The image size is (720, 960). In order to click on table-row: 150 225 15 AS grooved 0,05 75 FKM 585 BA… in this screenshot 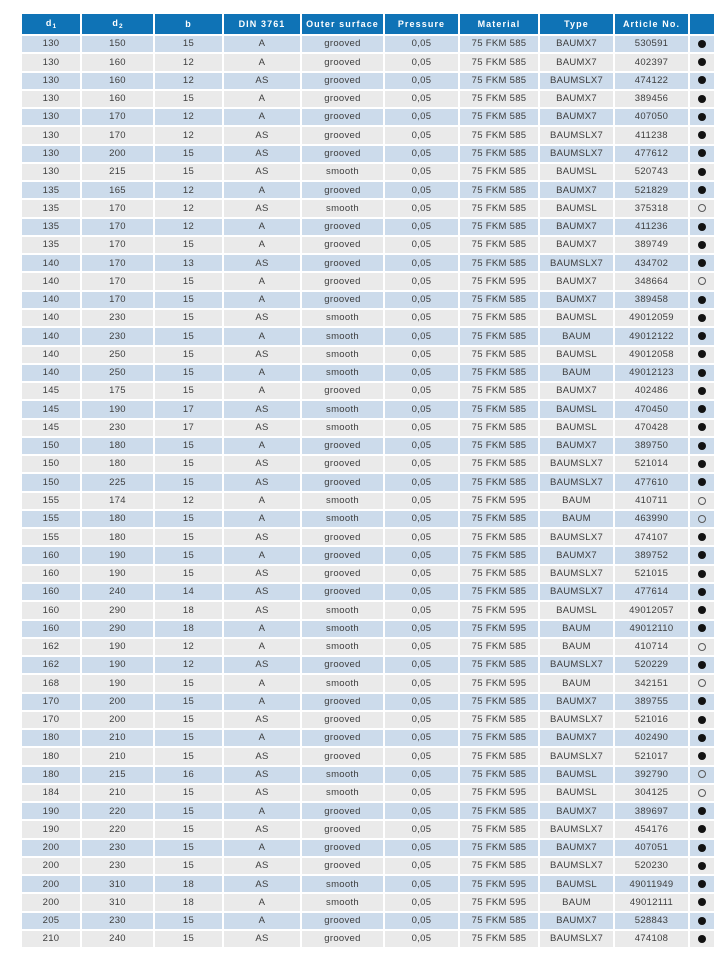, I will do `click(368, 483)`.